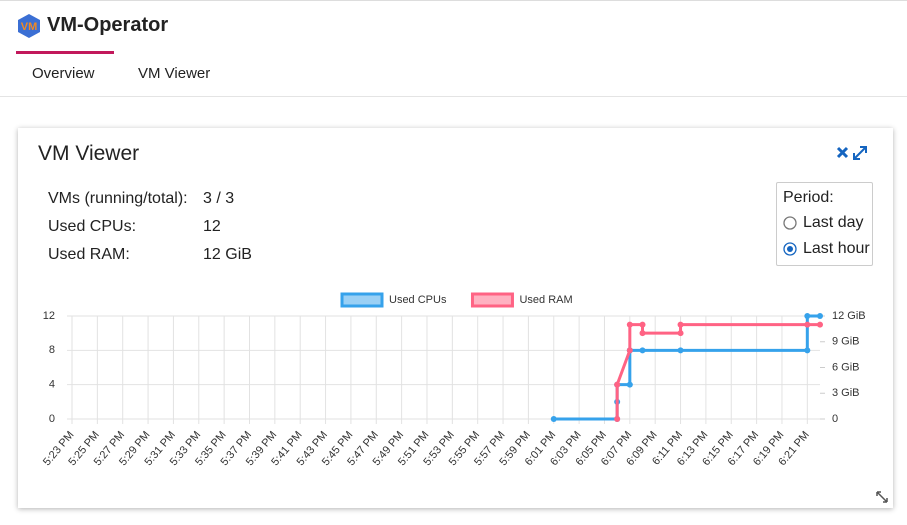 The width and height of the screenshot is (907, 525). I want to click on y-tick-label: 12, so click(49, 316).